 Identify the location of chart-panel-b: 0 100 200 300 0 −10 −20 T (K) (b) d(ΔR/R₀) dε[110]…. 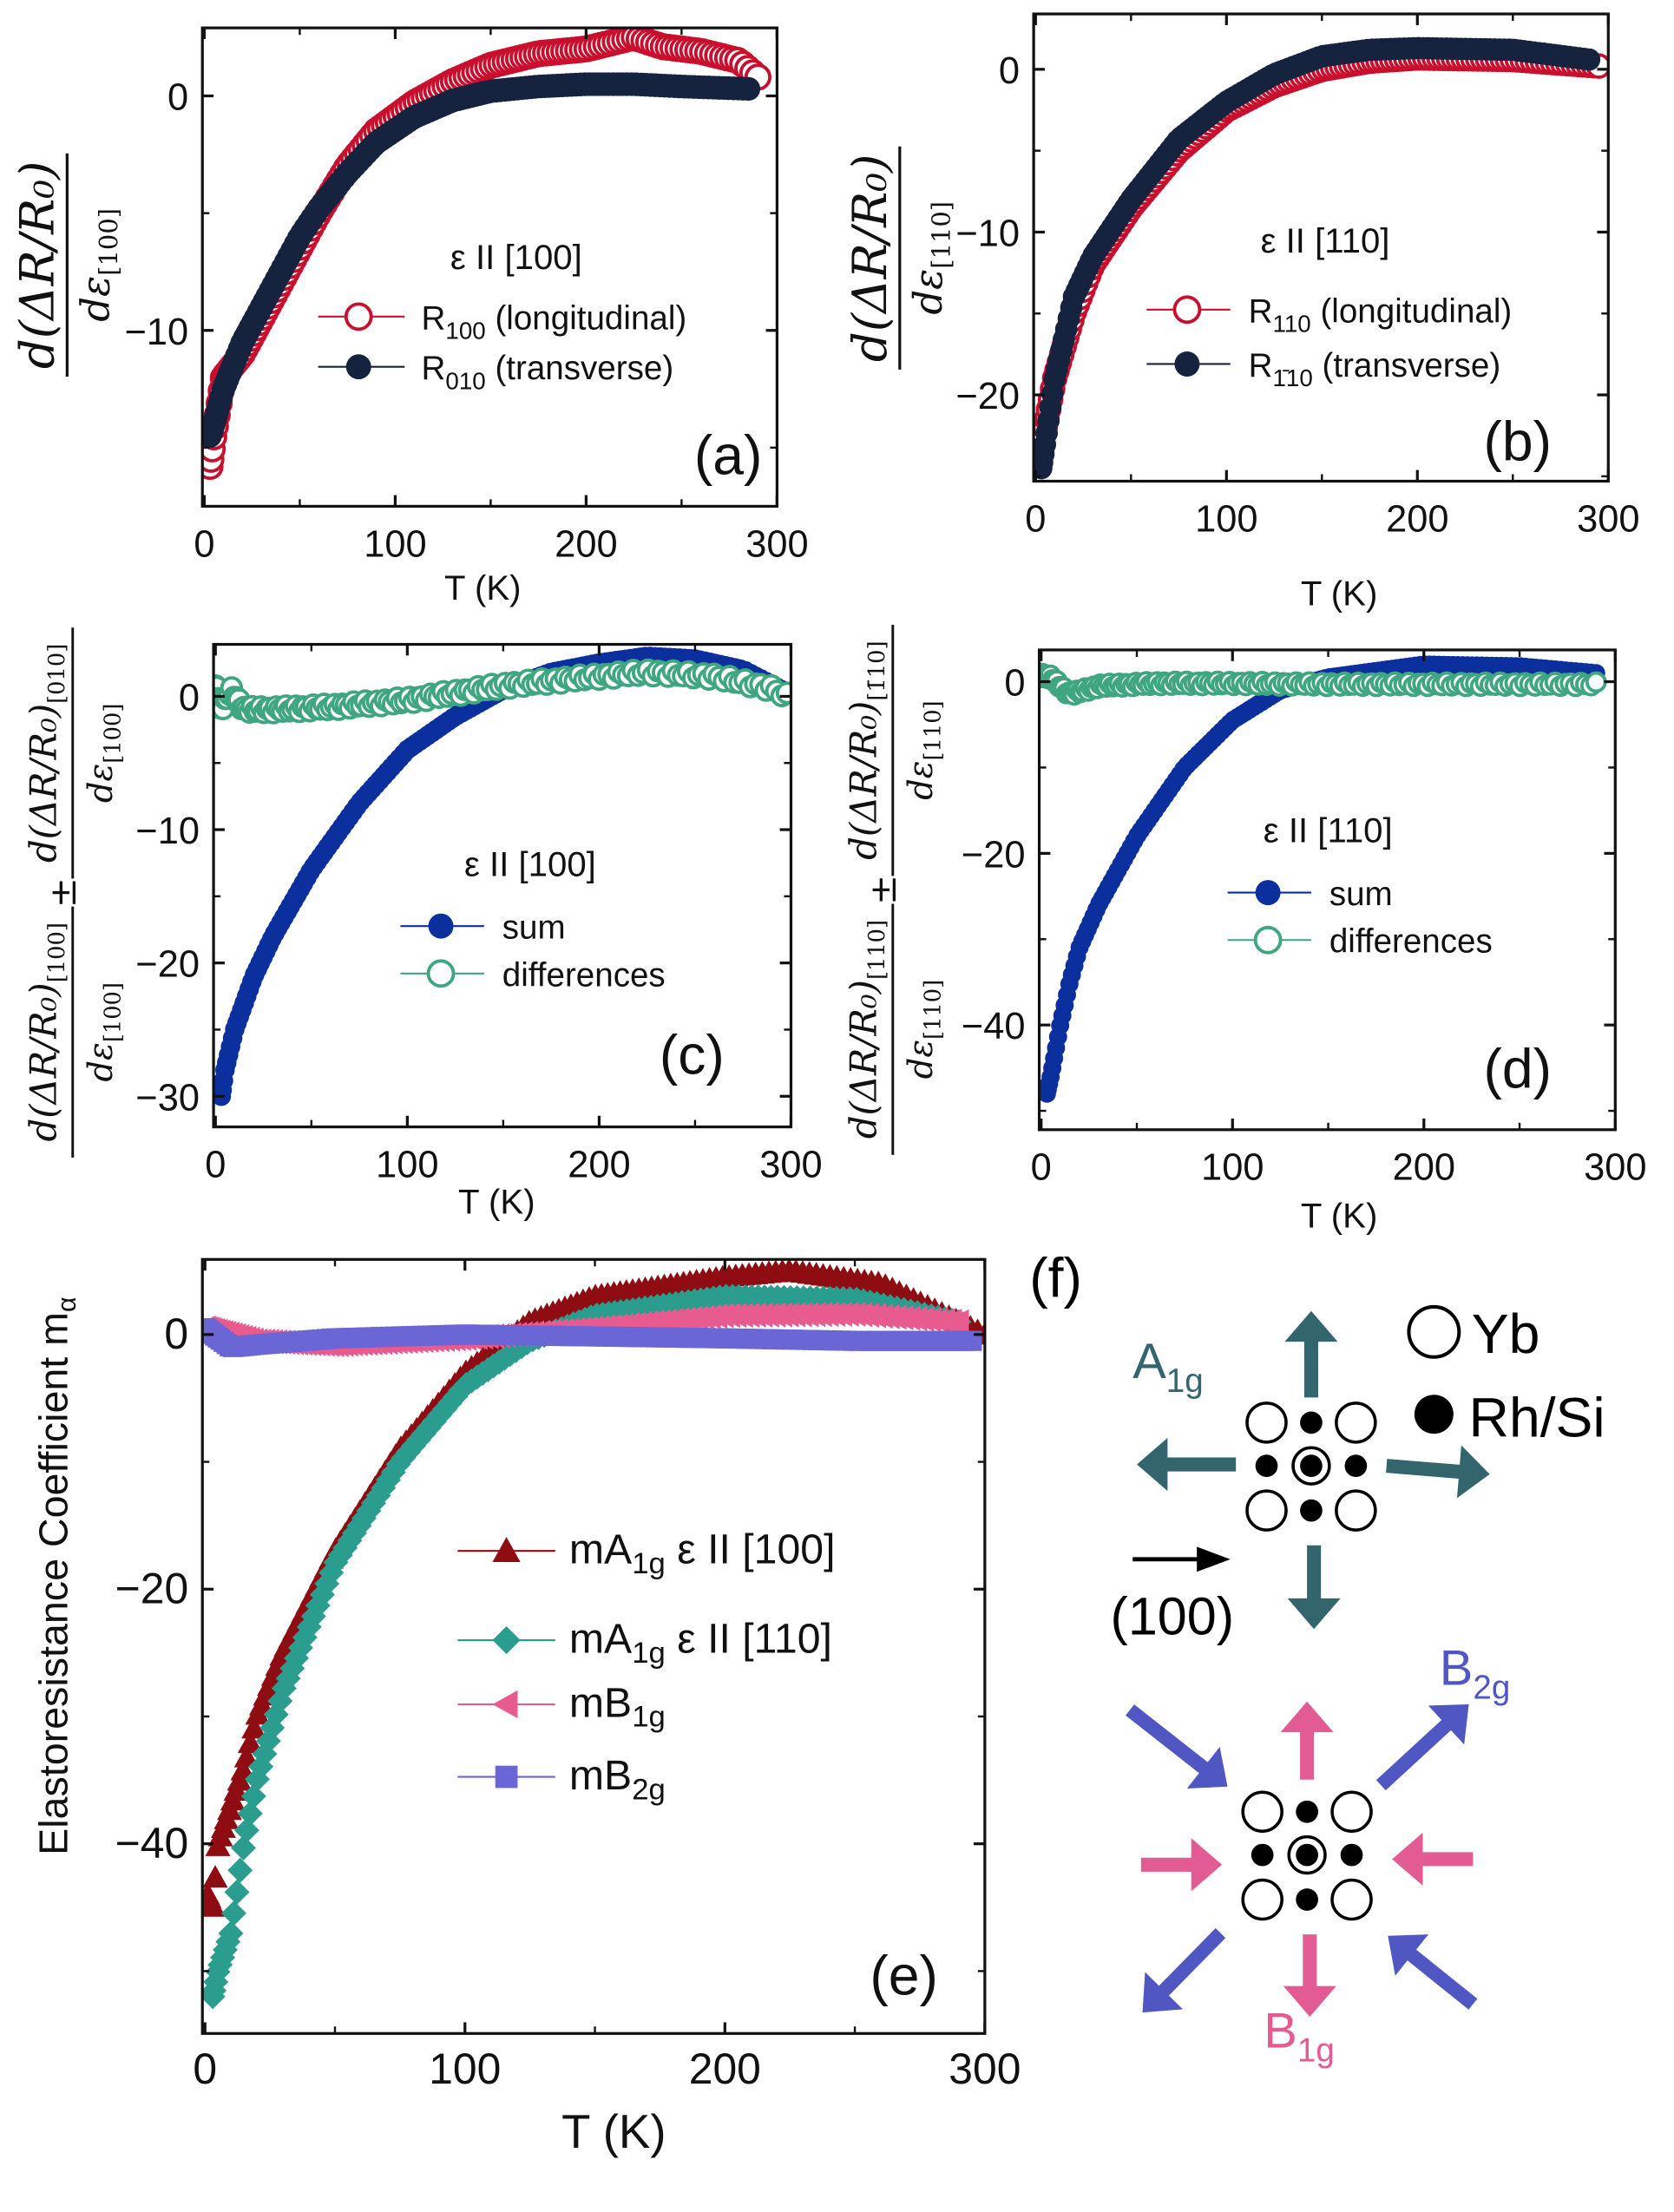
(1240, 313).